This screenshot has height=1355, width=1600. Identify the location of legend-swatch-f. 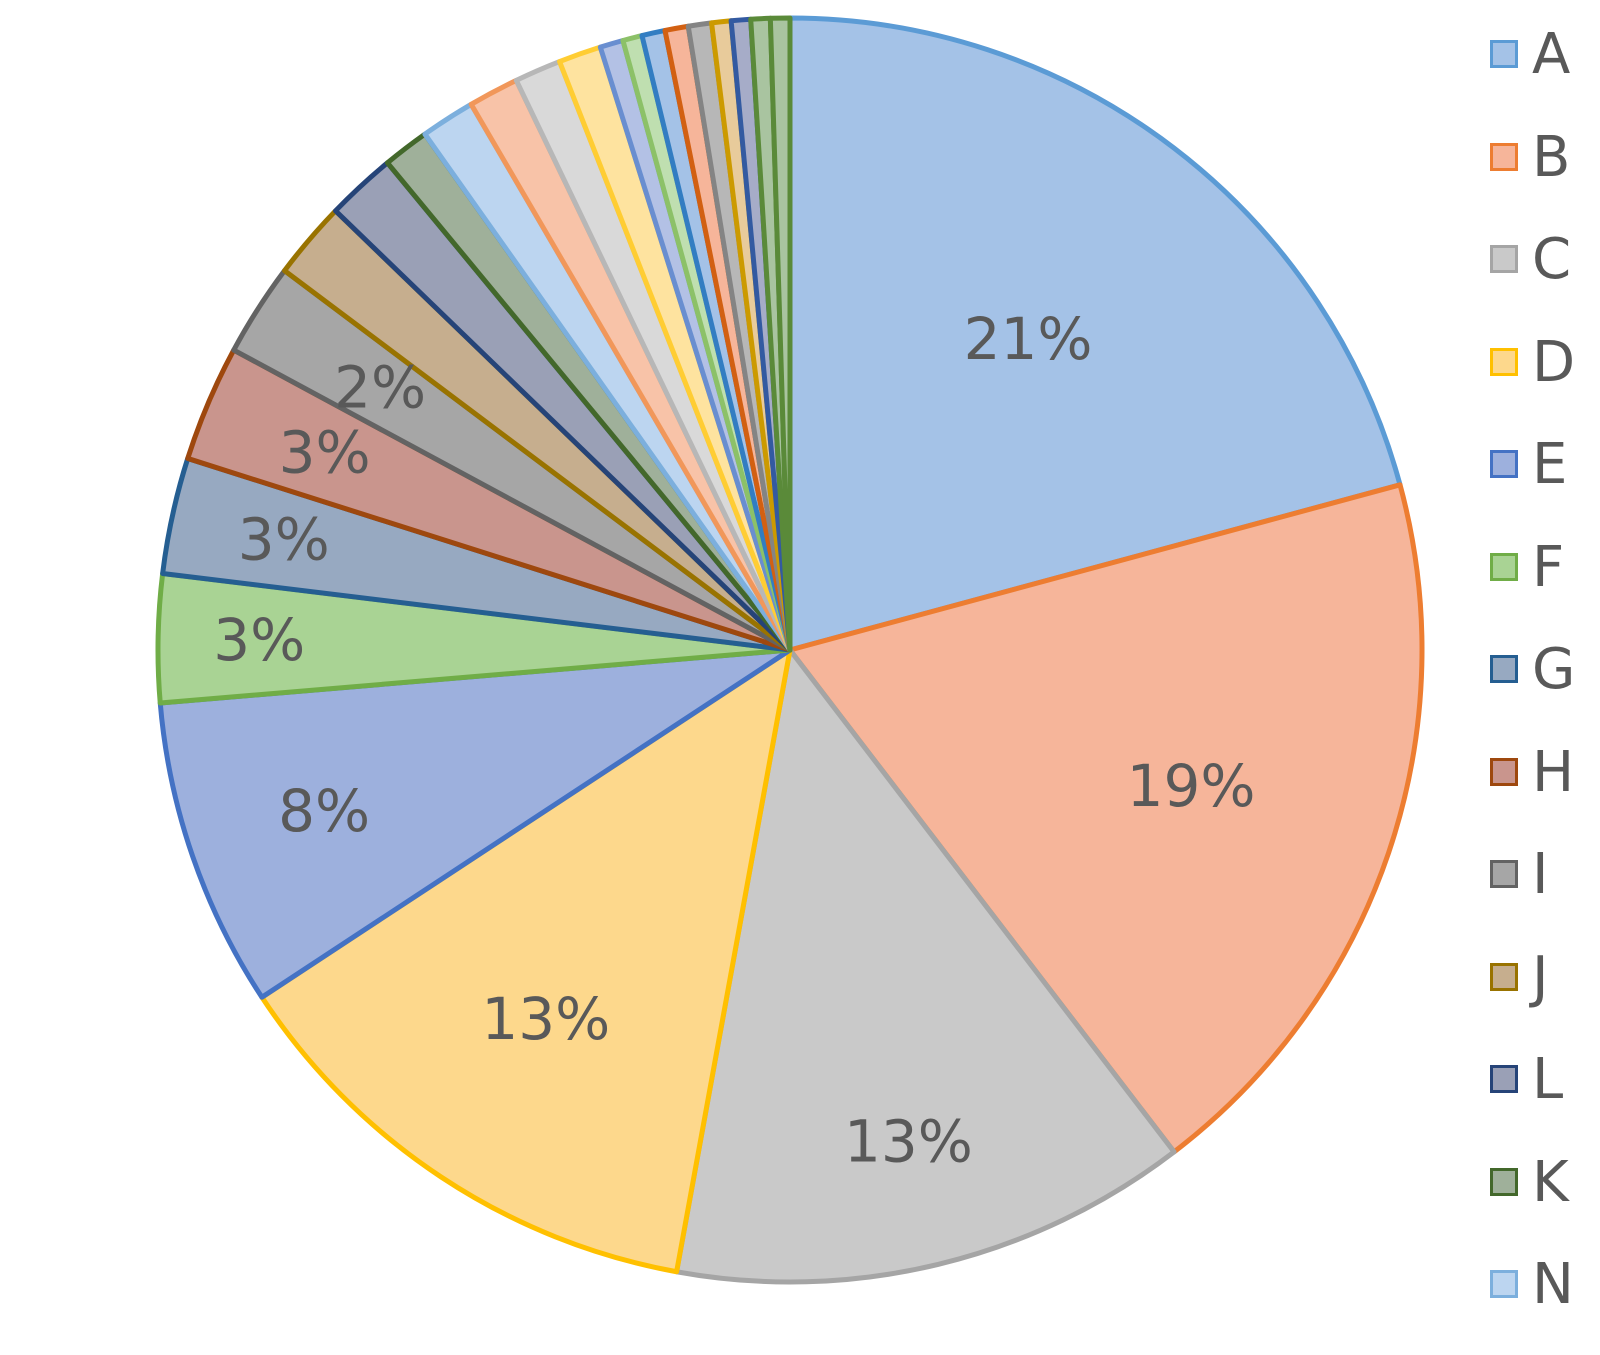
(1504, 566).